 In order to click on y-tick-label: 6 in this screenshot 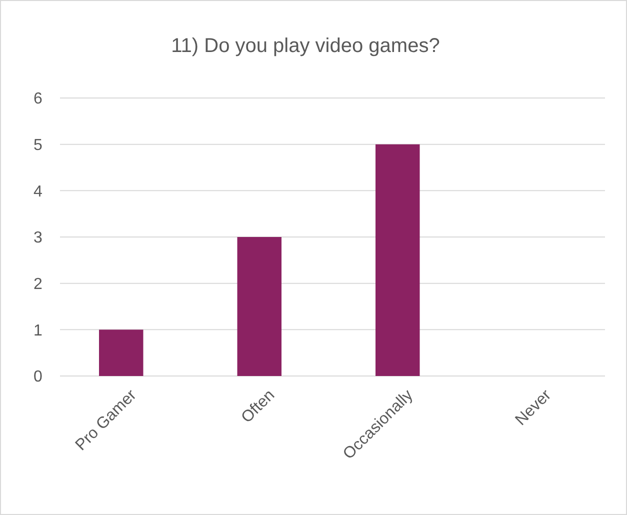, I will do `click(38, 99)`.